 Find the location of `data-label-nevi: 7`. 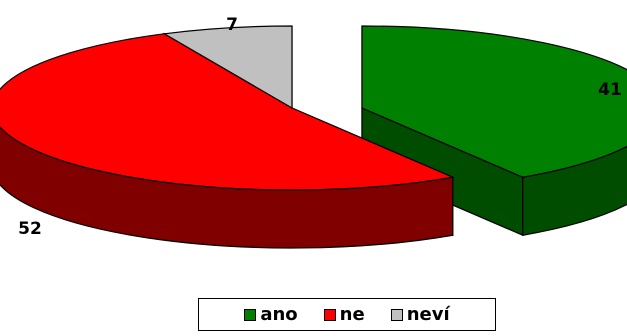

data-label-nevi: 7 is located at coordinates (232, 25).